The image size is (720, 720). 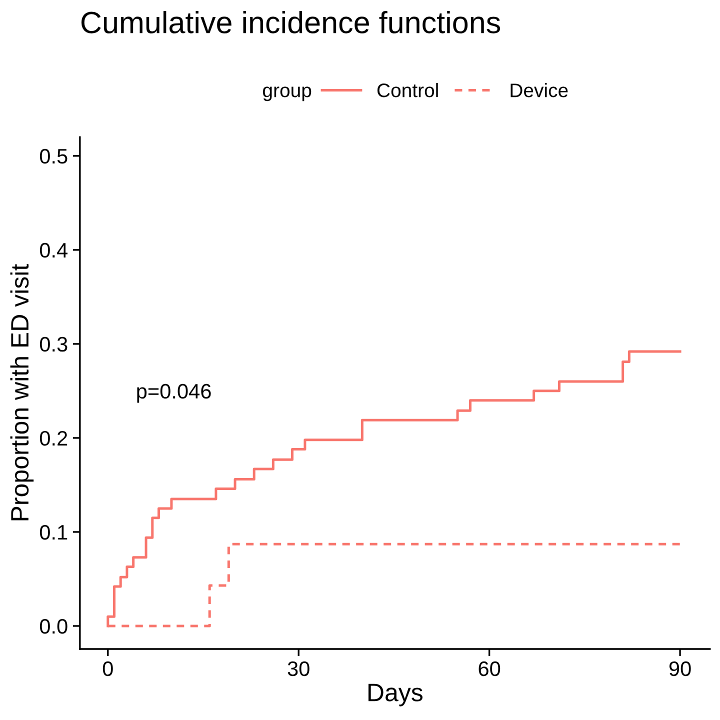 What do you see at coordinates (299, 668) in the screenshot?
I see `x-tick-label: 30` at bounding box center [299, 668].